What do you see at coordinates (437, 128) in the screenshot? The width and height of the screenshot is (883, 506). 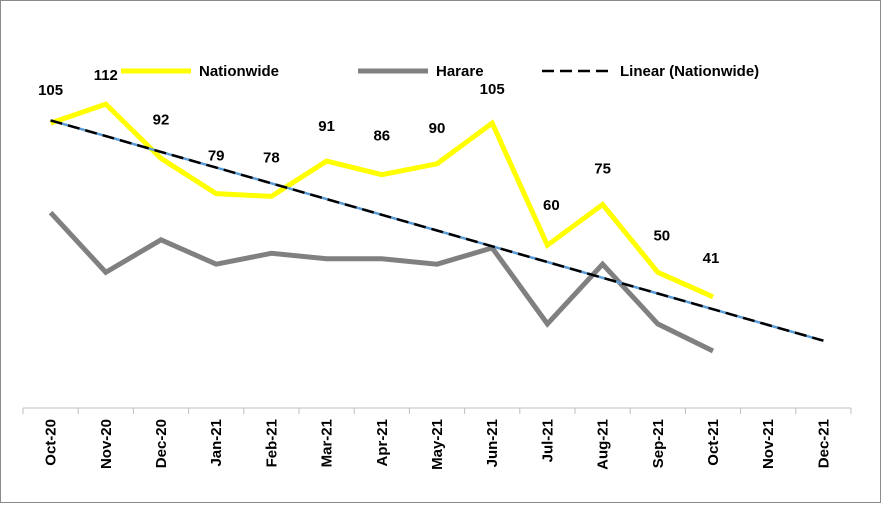 I see `data-label-nationwide: 90` at bounding box center [437, 128].